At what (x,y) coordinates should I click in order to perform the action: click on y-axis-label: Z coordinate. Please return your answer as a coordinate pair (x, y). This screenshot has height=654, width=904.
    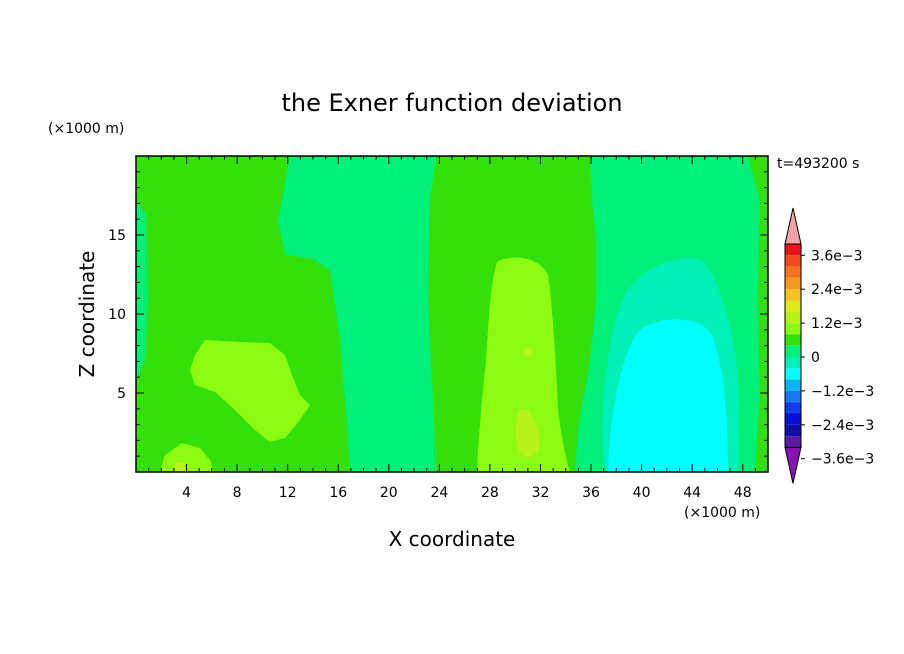
    Looking at the image, I should click on (87, 314).